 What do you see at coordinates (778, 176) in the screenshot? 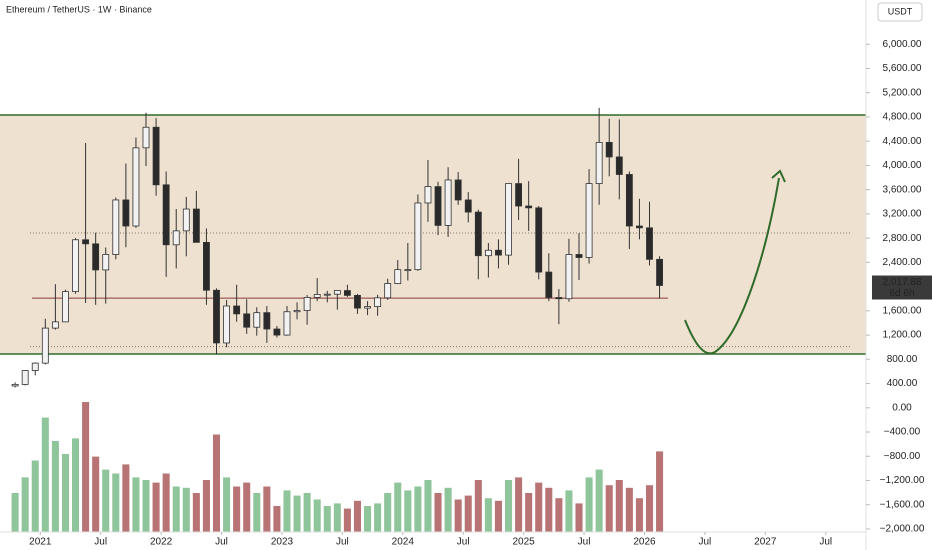
I see `arrow-head` at bounding box center [778, 176].